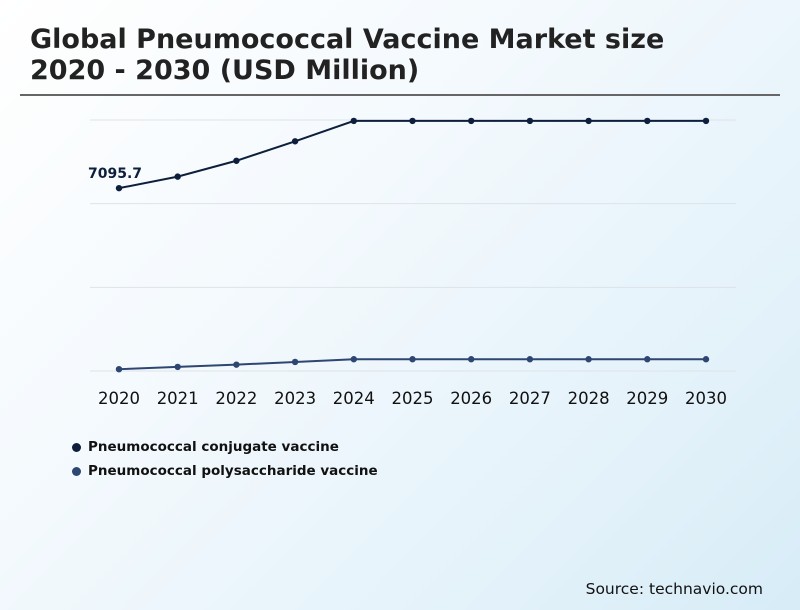 This screenshot has height=610, width=800. Describe the element at coordinates (400, 95) in the screenshot. I see `title-divider` at that location.